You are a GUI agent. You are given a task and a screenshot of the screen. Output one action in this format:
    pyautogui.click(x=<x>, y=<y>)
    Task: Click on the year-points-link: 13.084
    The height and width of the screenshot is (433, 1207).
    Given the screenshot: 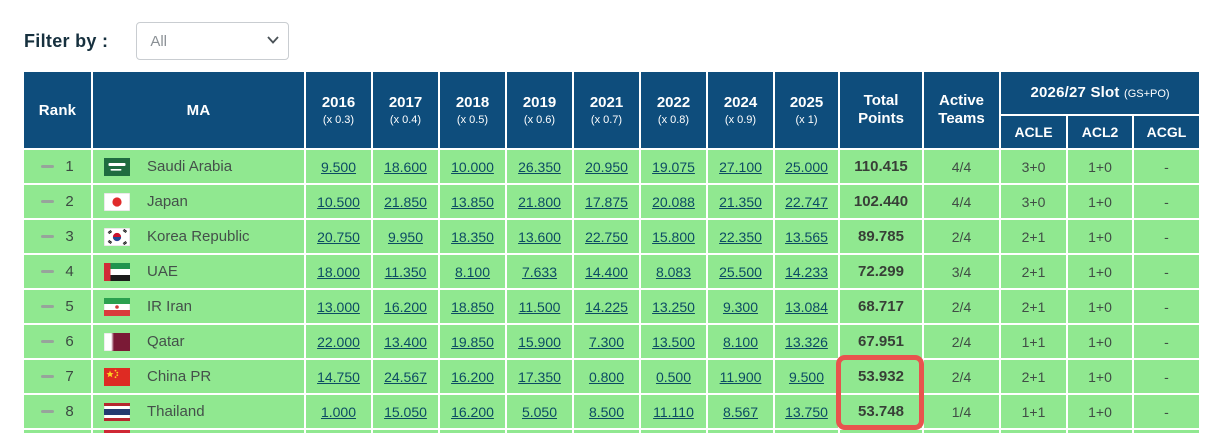 What is the action you would take?
    pyautogui.click(x=806, y=306)
    